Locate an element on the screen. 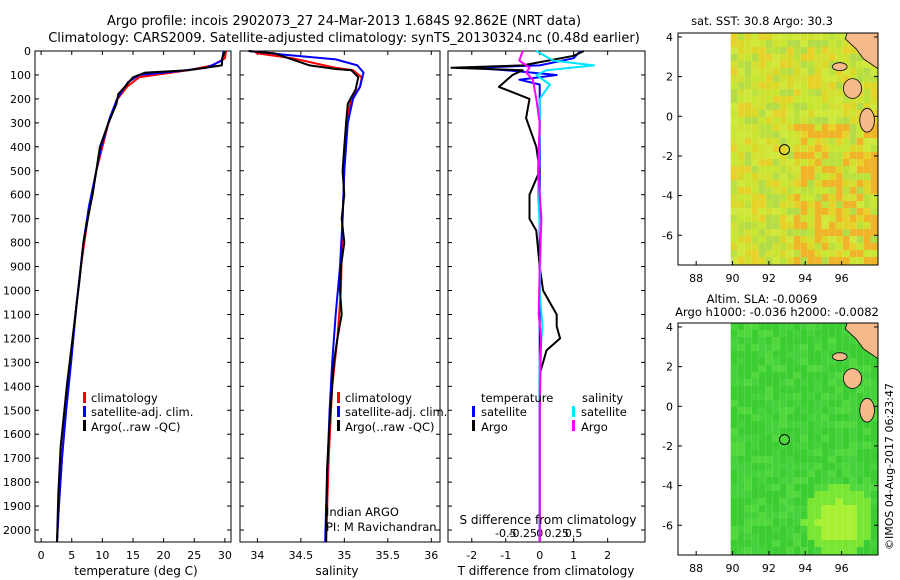  island is located at coordinates (853, 378).